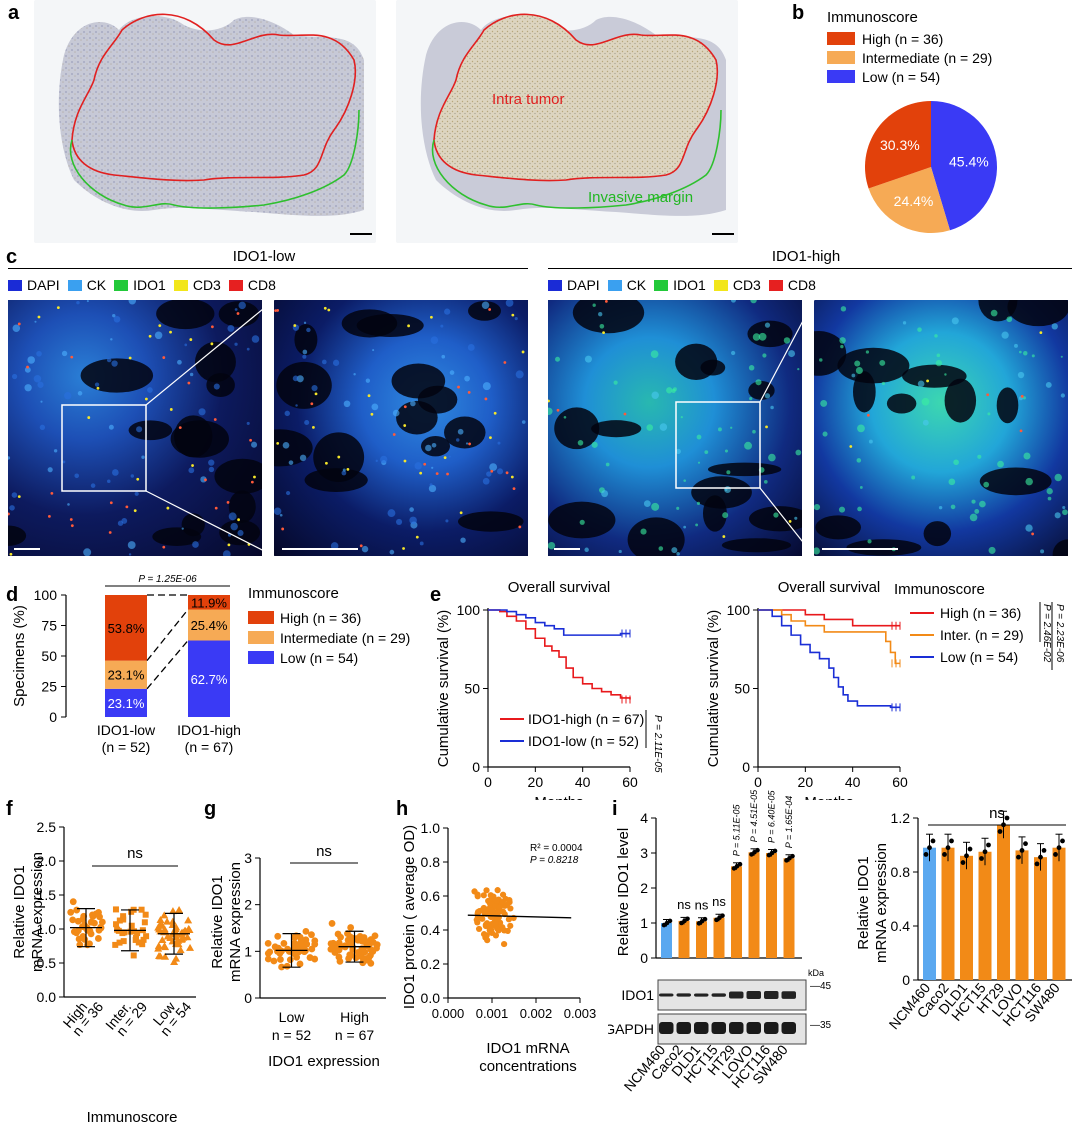 Image resolution: width=1080 pixels, height=1130 pixels. I want to click on panel-letter-a: a, so click(14, 13).